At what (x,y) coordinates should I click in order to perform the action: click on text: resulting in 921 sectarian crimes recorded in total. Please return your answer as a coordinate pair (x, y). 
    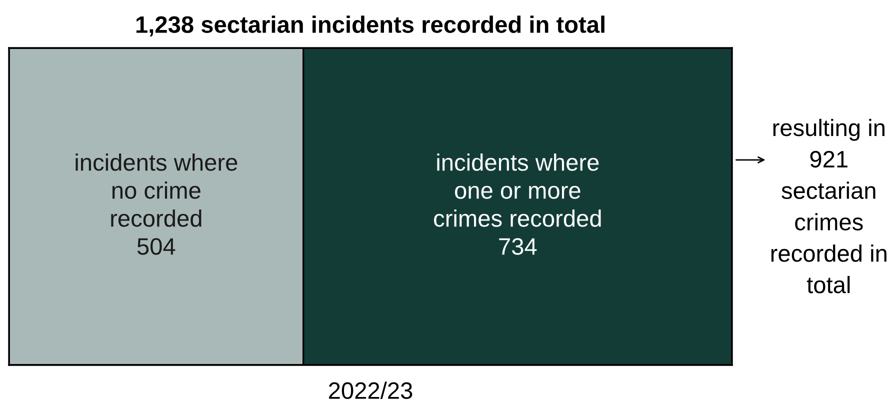
    Looking at the image, I should click on (828, 206).